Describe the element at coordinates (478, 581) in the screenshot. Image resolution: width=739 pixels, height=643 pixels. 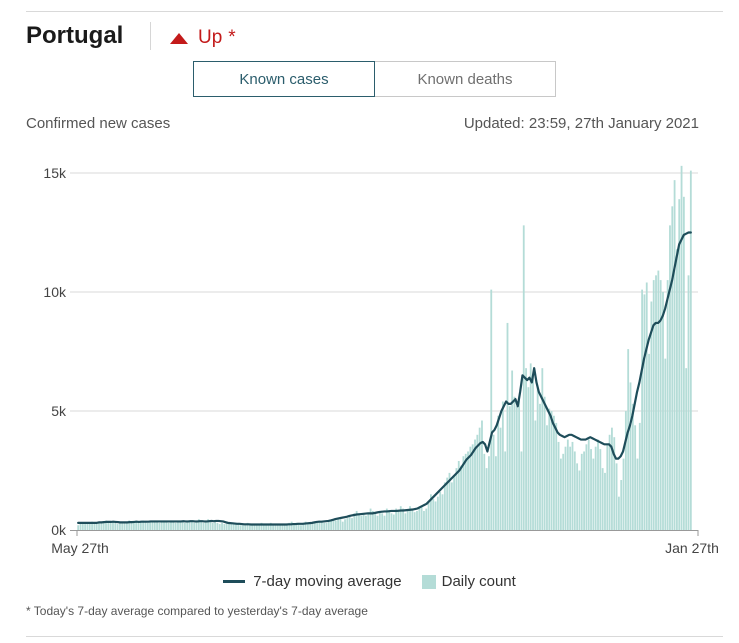
I see `legend-bar-label: Daily count` at that location.